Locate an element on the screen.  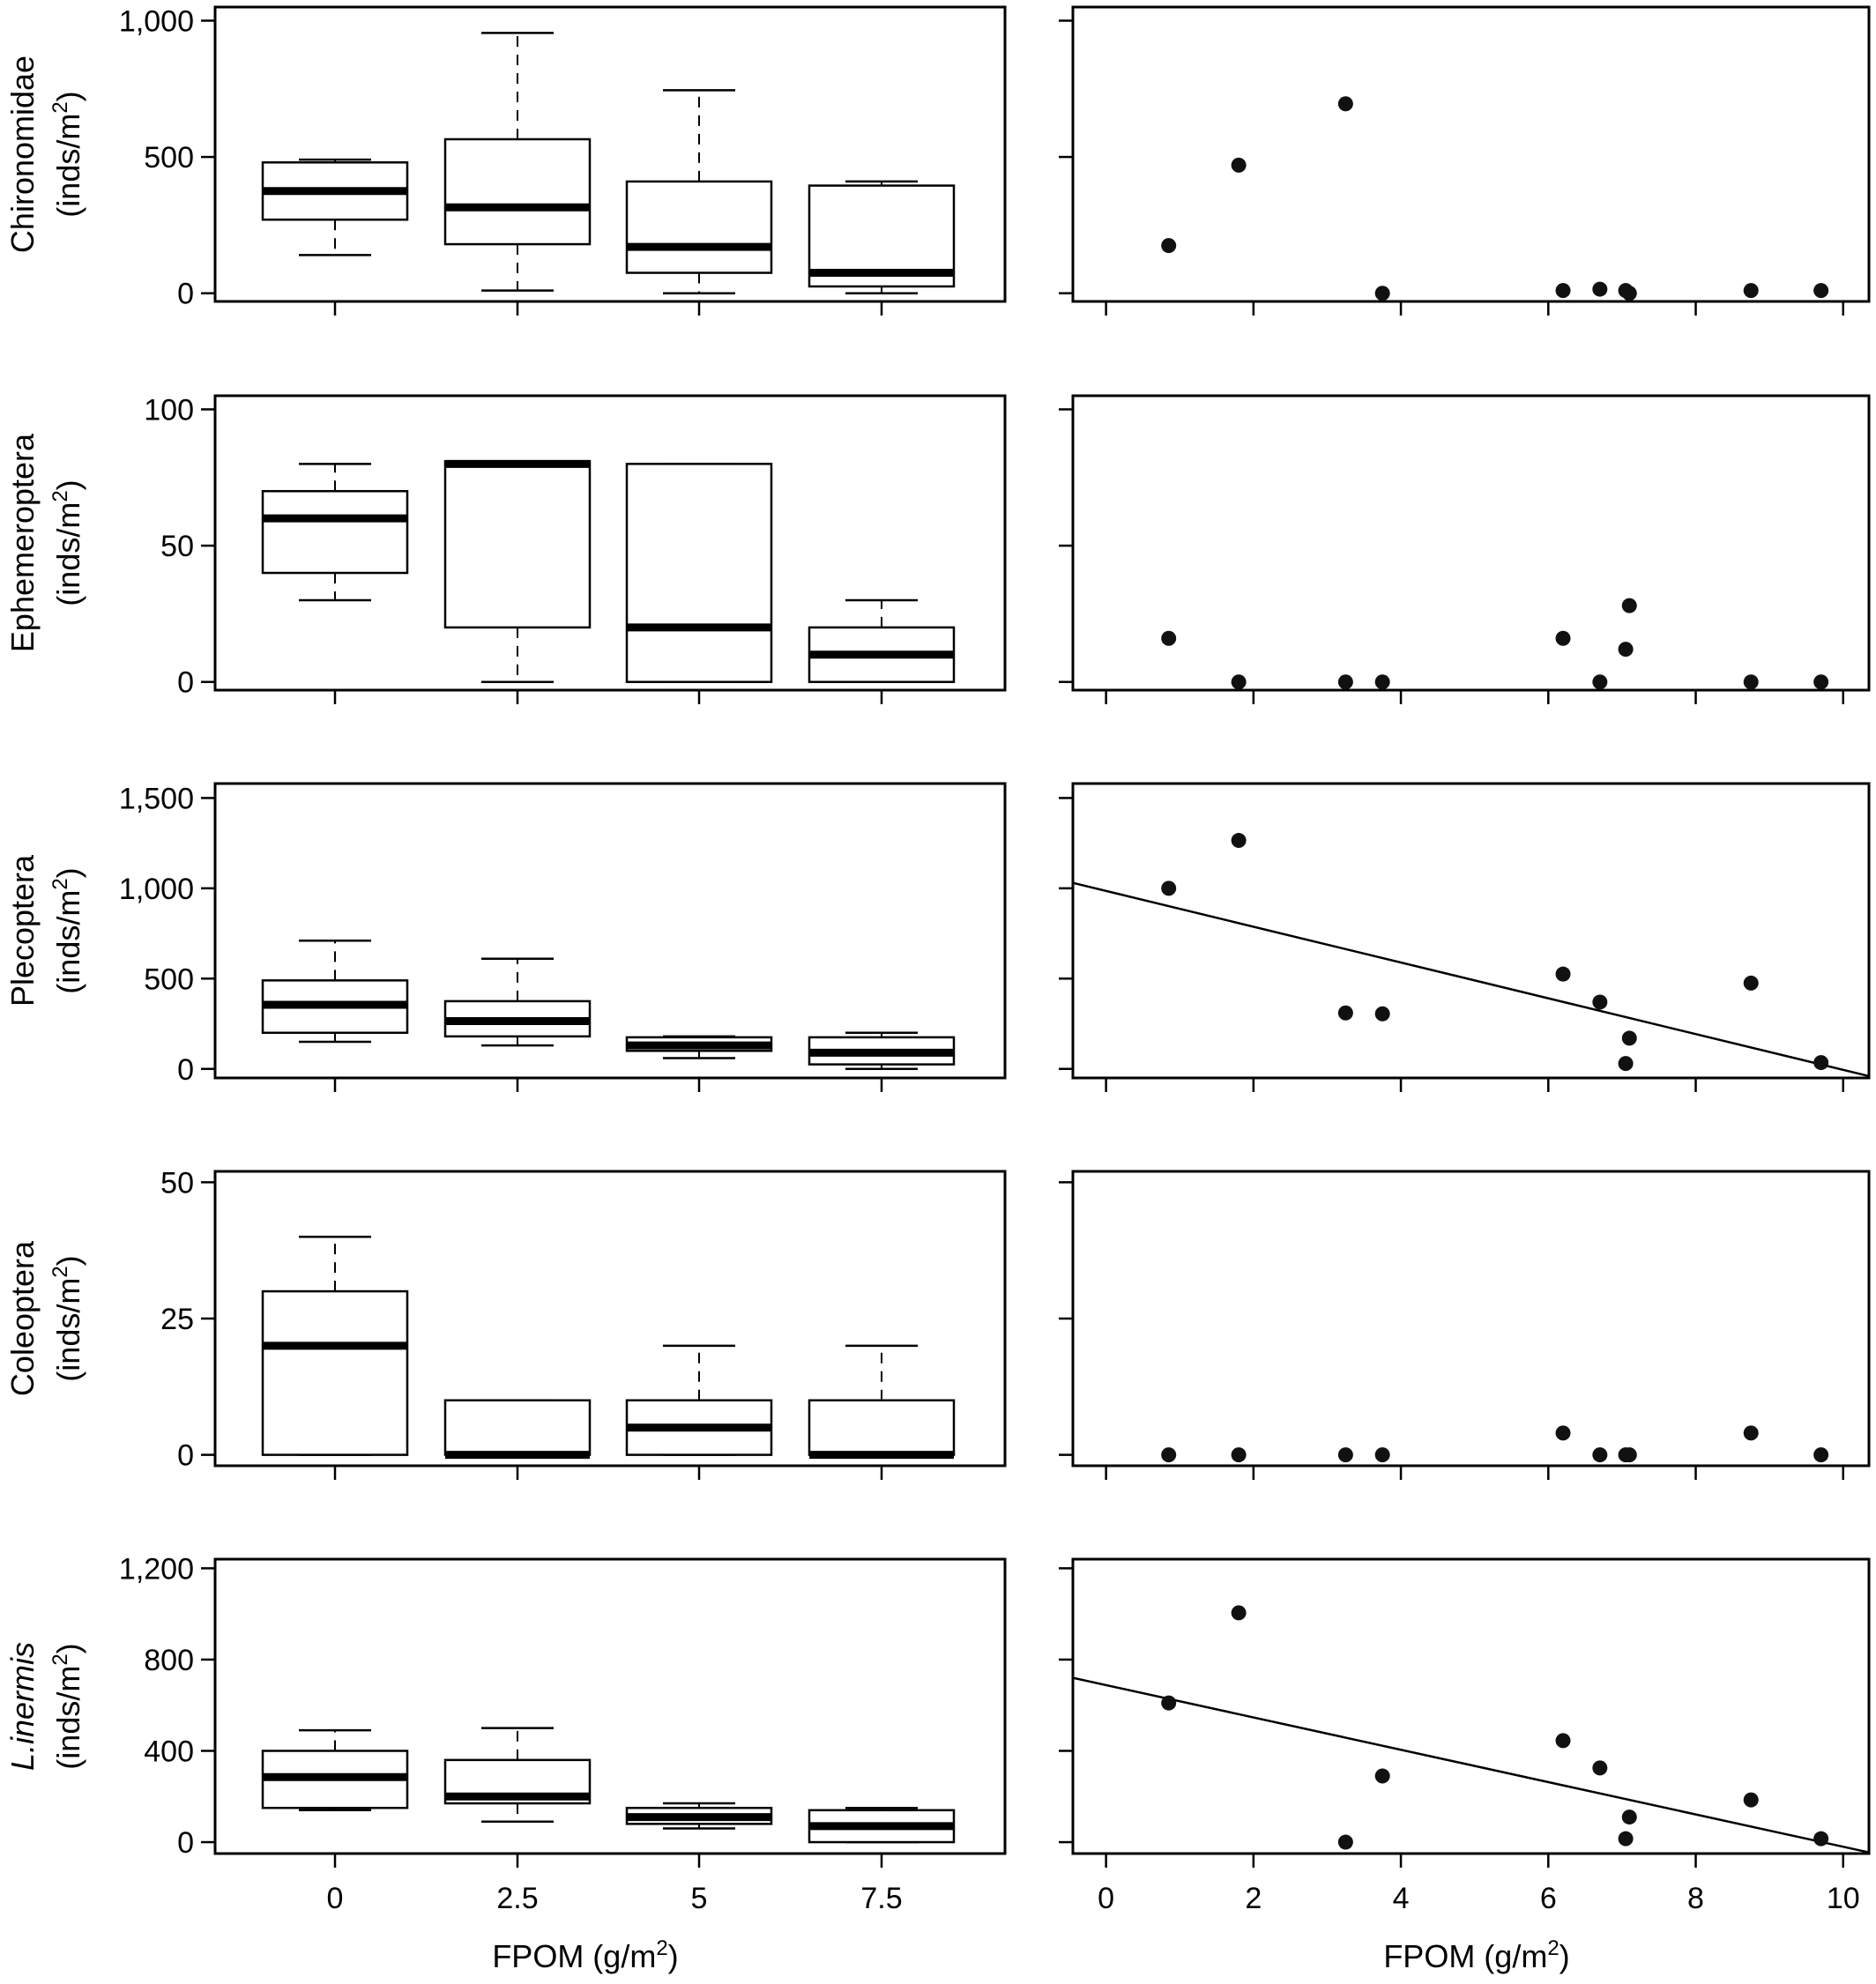
y-tick-label: 50 is located at coordinates (177, 546).